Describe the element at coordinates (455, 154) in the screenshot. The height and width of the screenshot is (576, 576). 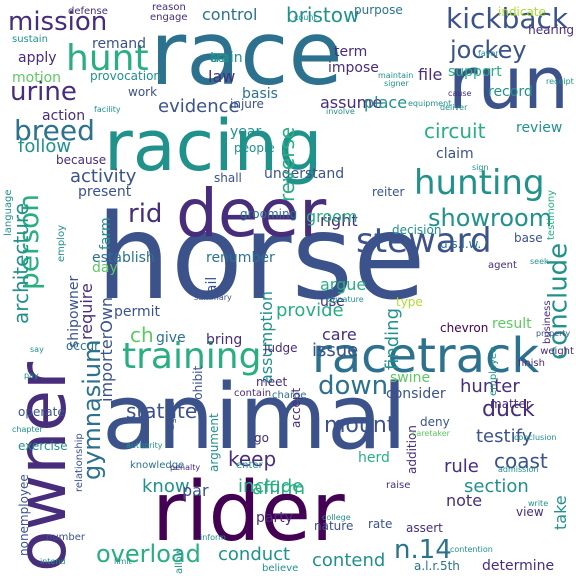
I see `cloud-word: claim` at that location.